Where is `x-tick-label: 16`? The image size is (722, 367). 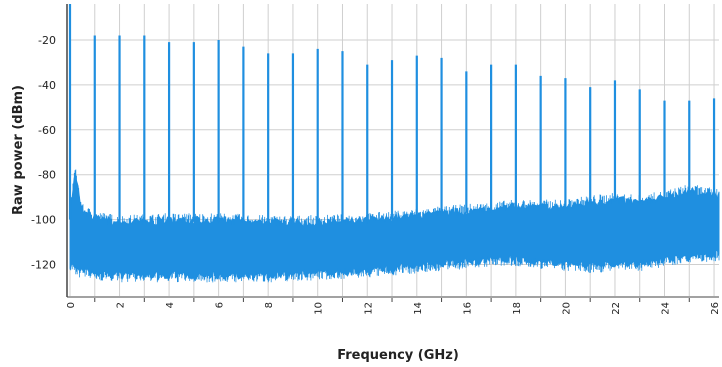 x-tick-label: 16 is located at coordinates (467, 308).